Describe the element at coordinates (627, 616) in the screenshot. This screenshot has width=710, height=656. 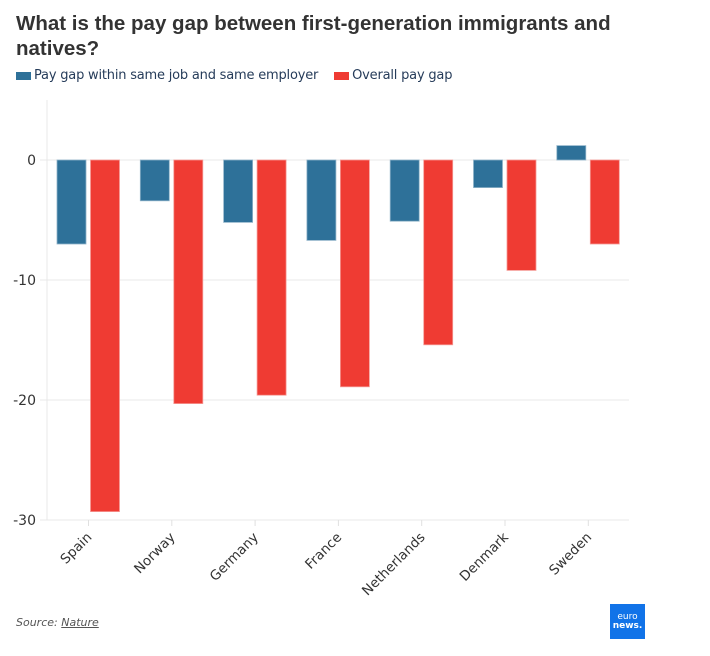
I see `logo-text-top: euro` at that location.